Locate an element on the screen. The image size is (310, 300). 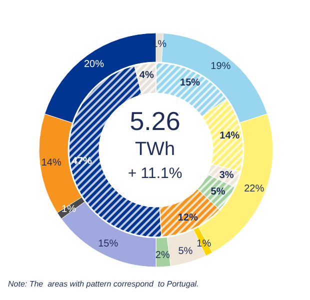
data-label: 22% is located at coordinates (254, 188).